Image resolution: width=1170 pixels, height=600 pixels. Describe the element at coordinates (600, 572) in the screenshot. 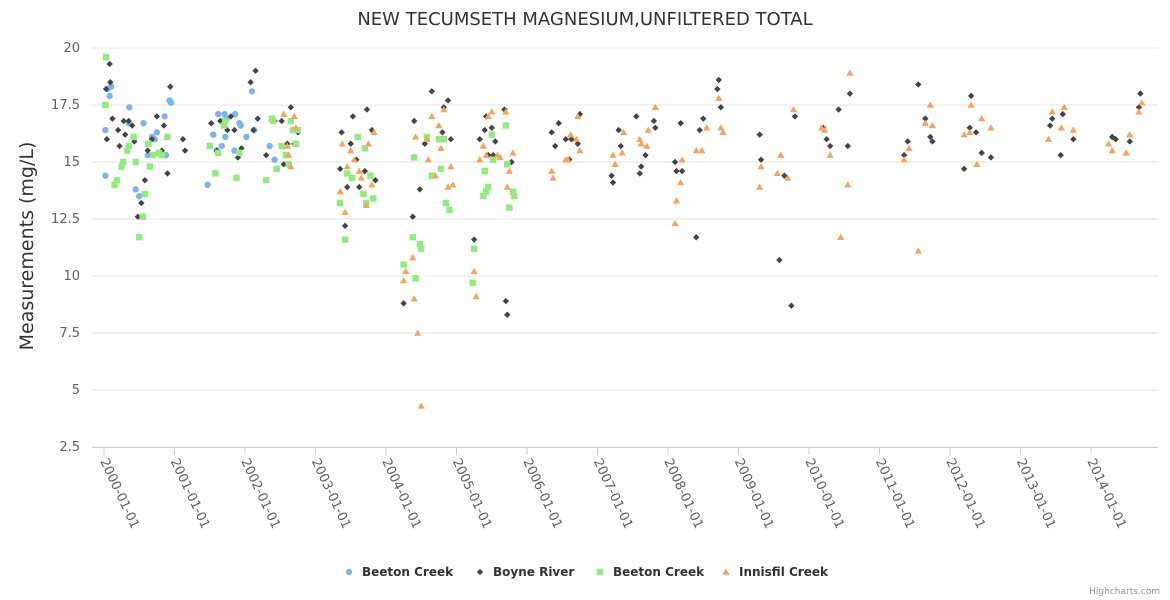

I see `legend-symbol-square` at that location.